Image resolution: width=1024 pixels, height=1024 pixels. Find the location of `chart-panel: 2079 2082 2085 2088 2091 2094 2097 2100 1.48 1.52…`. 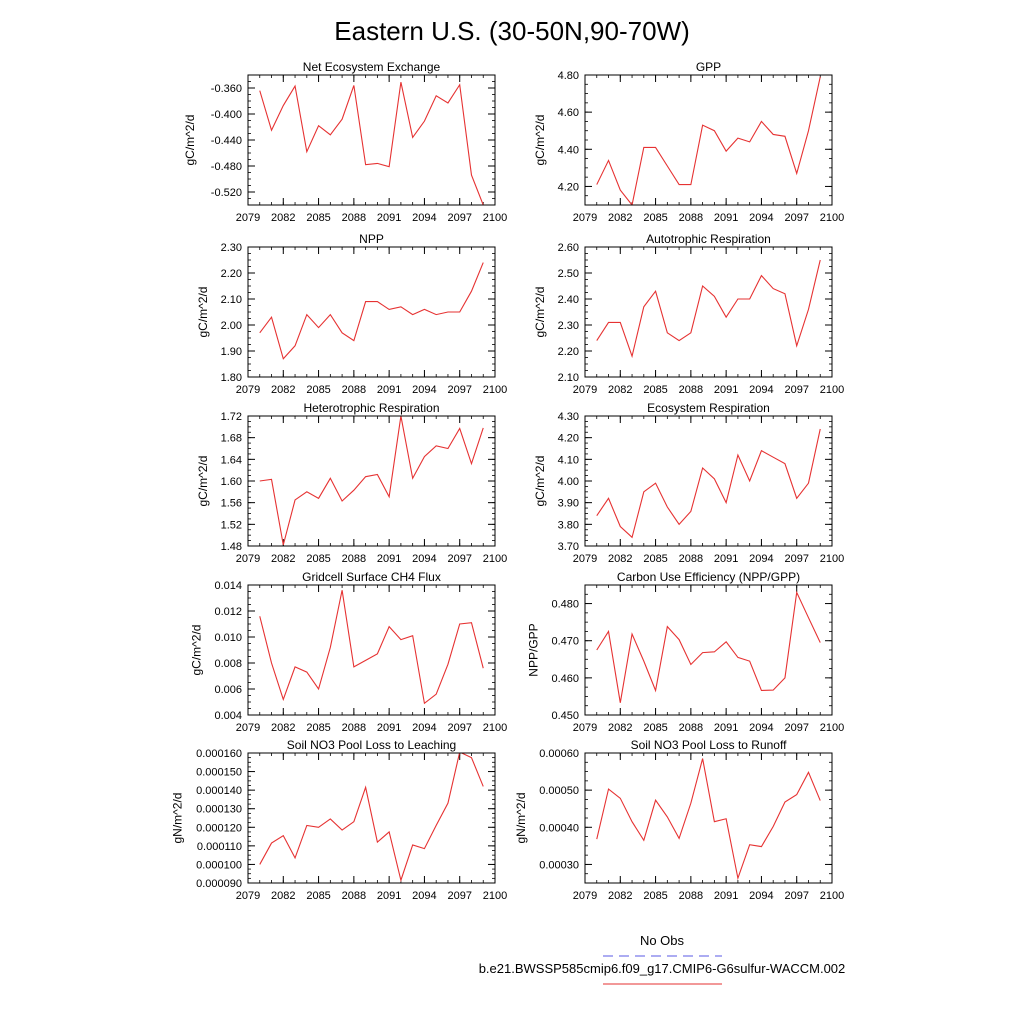

chart-panel: 2079 2082 2085 2088 2091 2094 2097 2100 1.48 1.52… is located at coordinates (351, 483).